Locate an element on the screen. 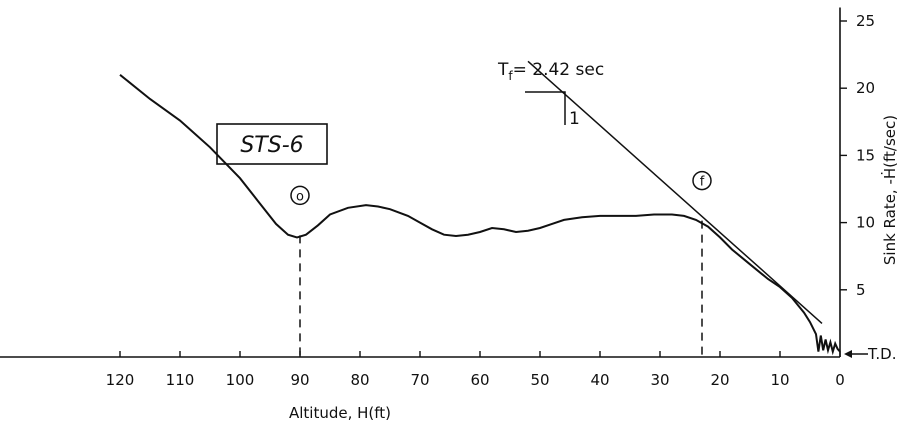 This screenshot has height=430, width=905. x-tick-label: 120 is located at coordinates (120, 380).